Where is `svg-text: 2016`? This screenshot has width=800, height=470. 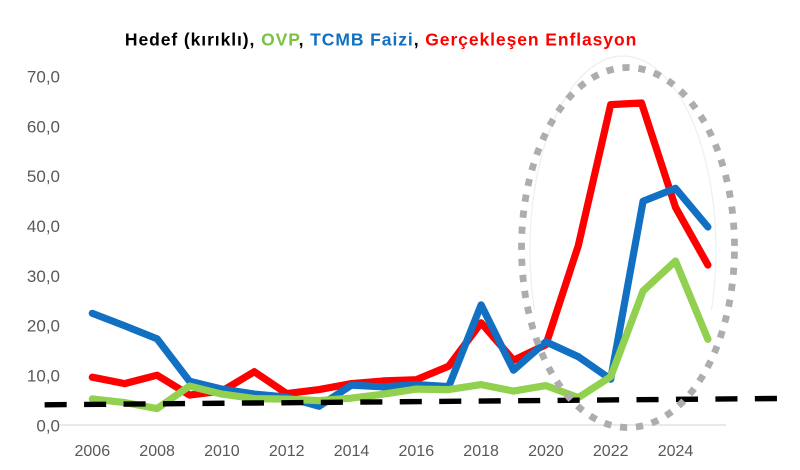
svg-text: 2016 is located at coordinates (417, 451).